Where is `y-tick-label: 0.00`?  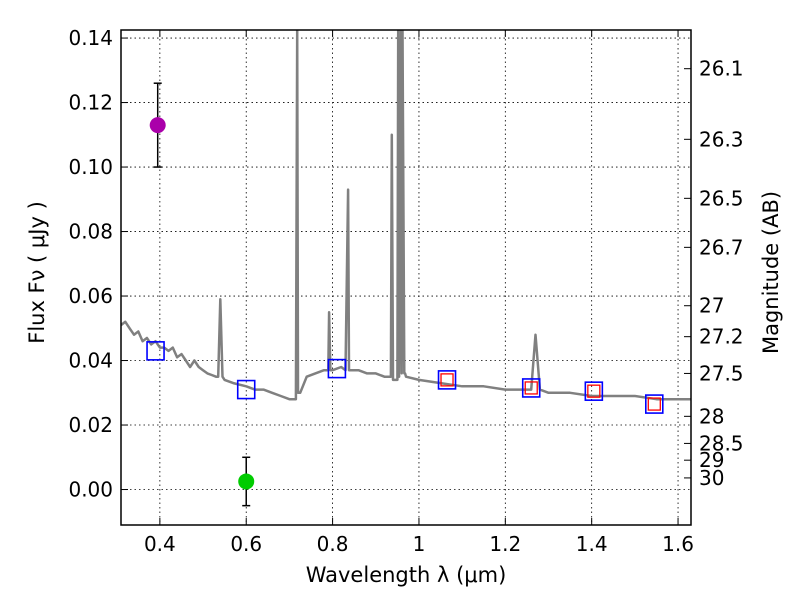
y-tick-label: 0.00 is located at coordinates (90, 490).